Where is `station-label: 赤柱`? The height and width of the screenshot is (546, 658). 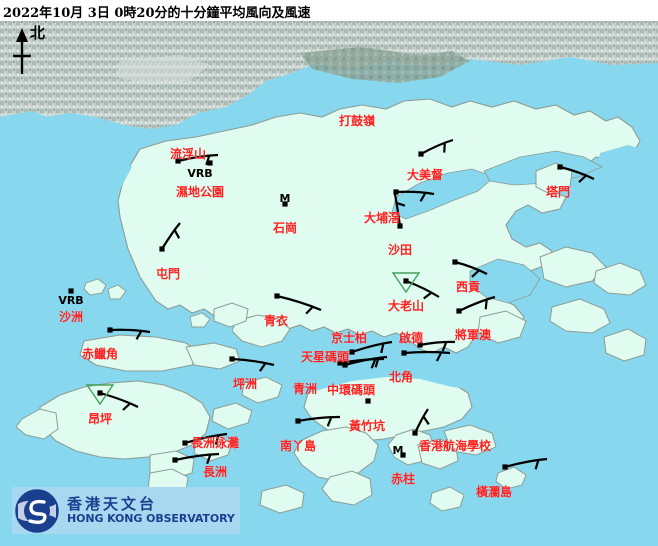 station-label: 赤柱 is located at coordinates (403, 479).